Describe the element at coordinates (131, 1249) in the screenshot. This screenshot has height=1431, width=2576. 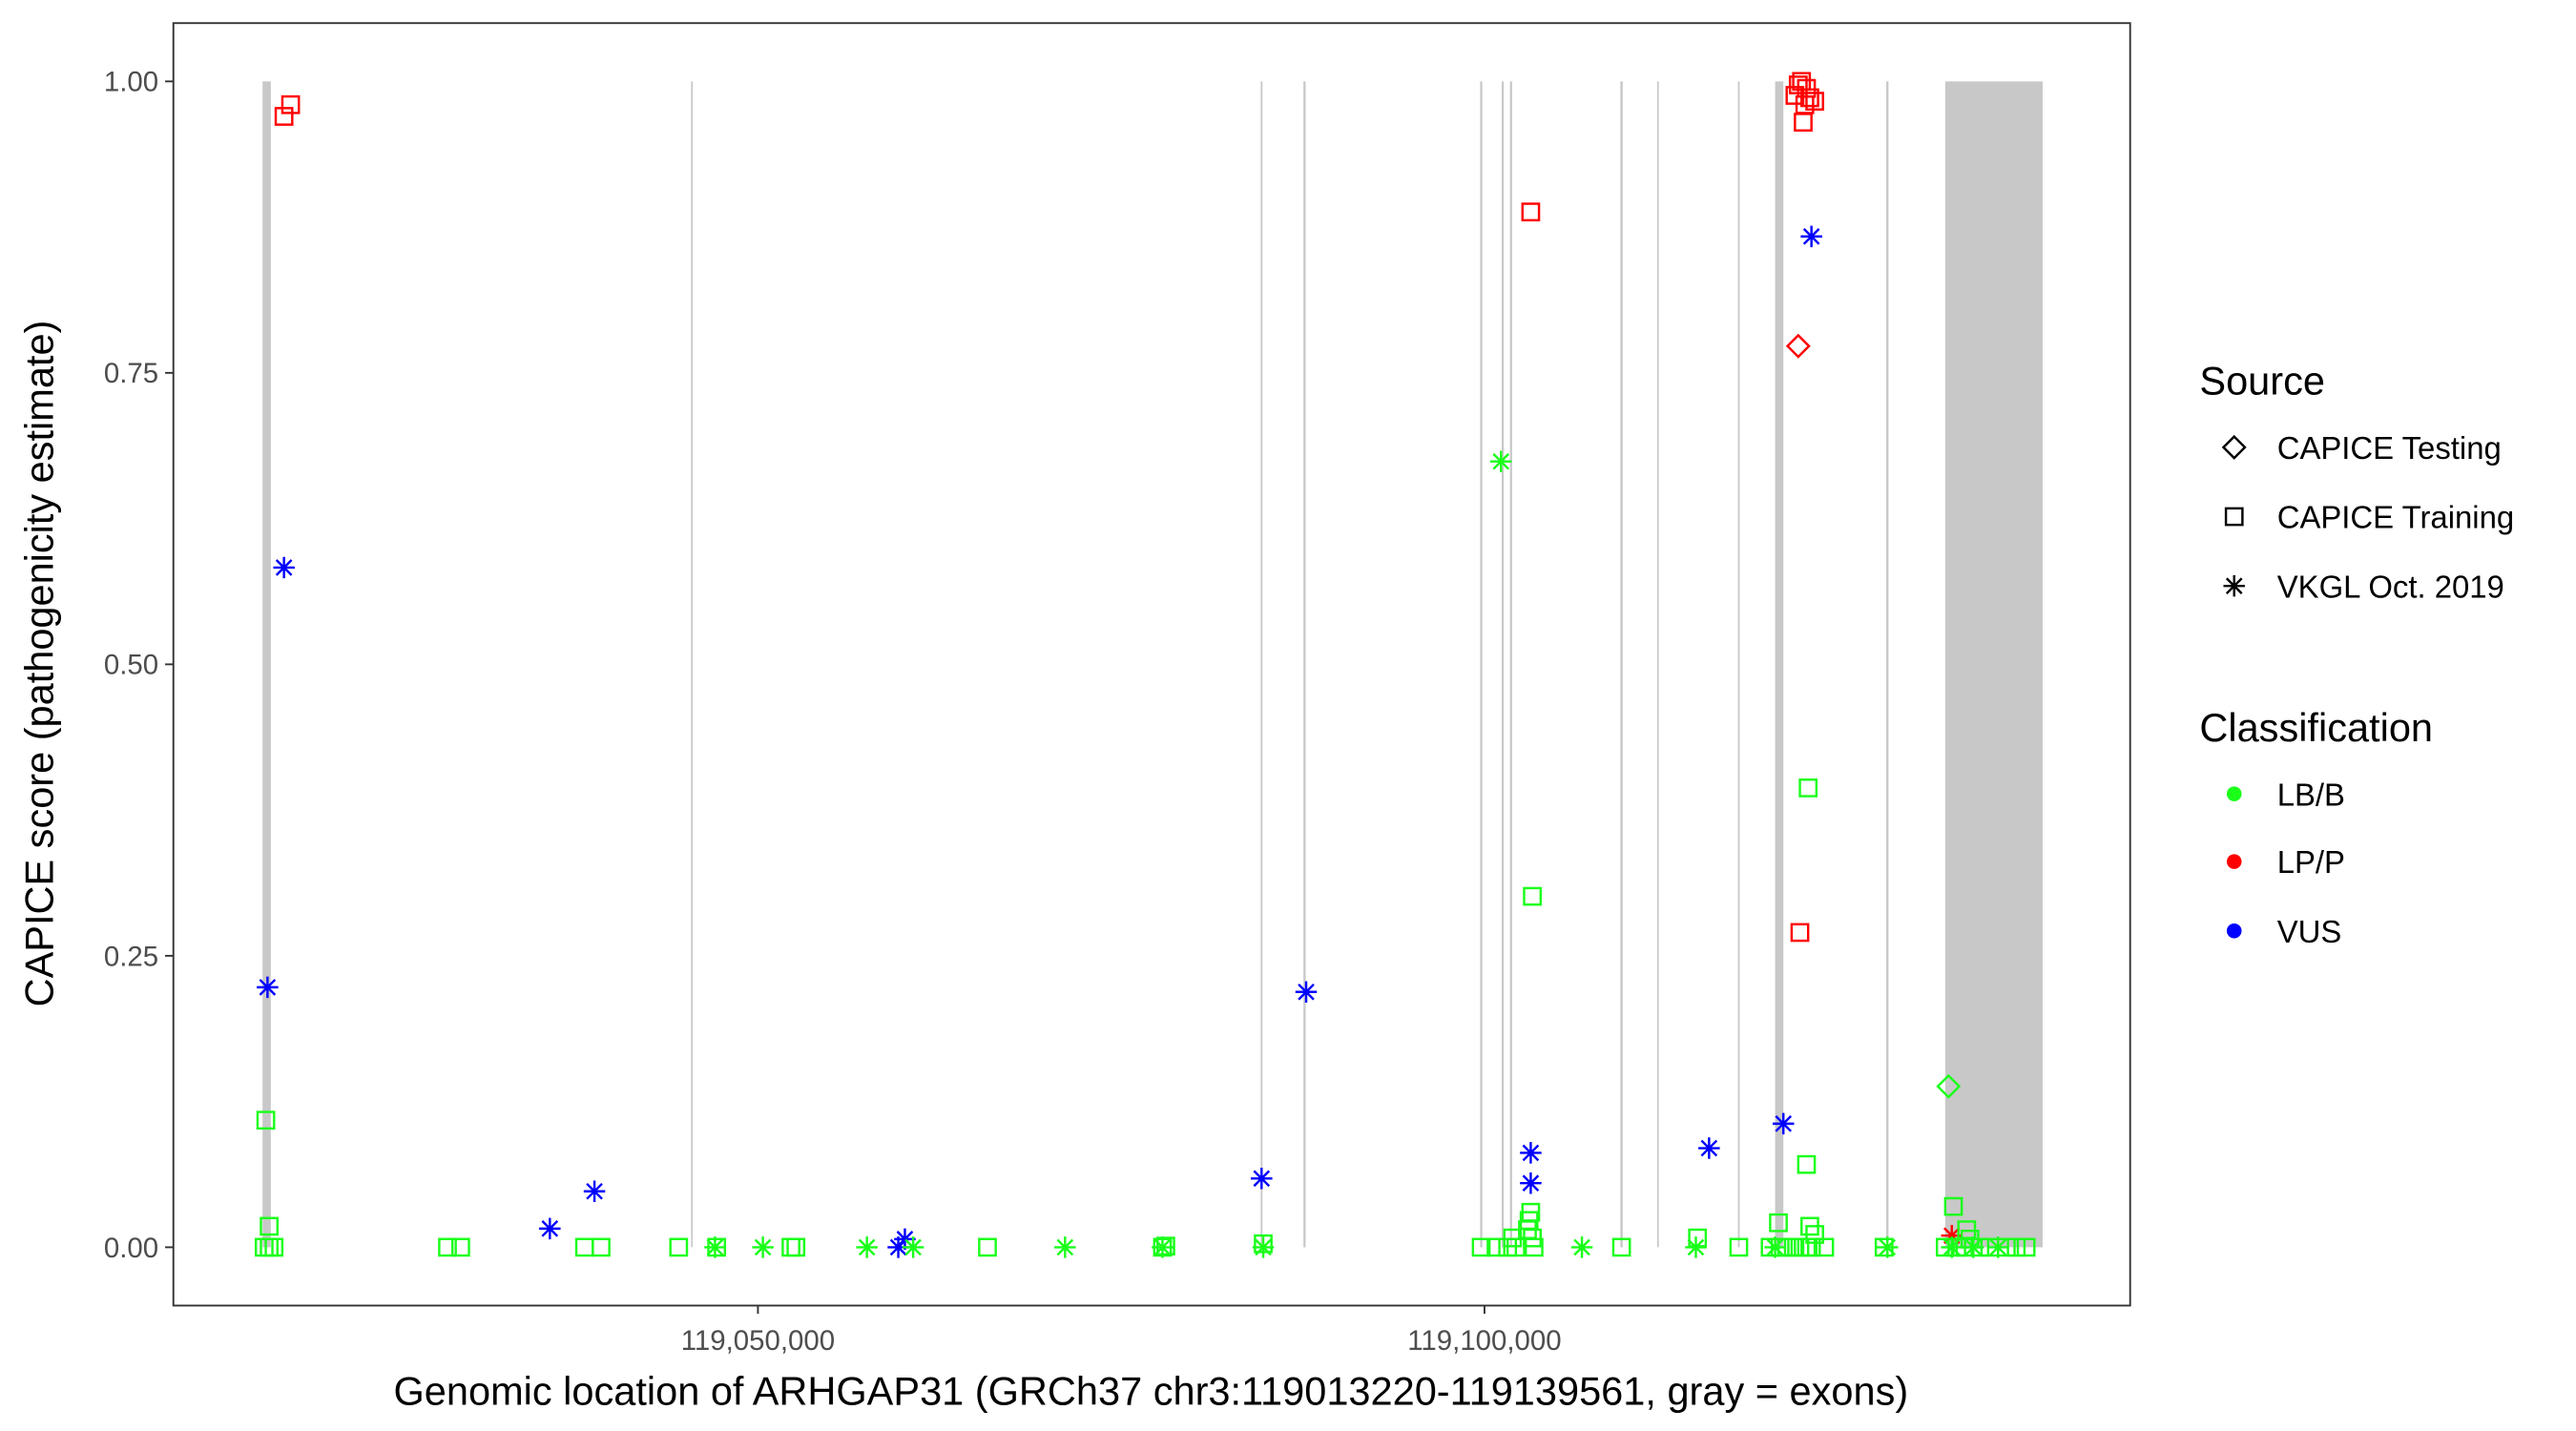
I see `y-tick-label: 0.00` at that location.